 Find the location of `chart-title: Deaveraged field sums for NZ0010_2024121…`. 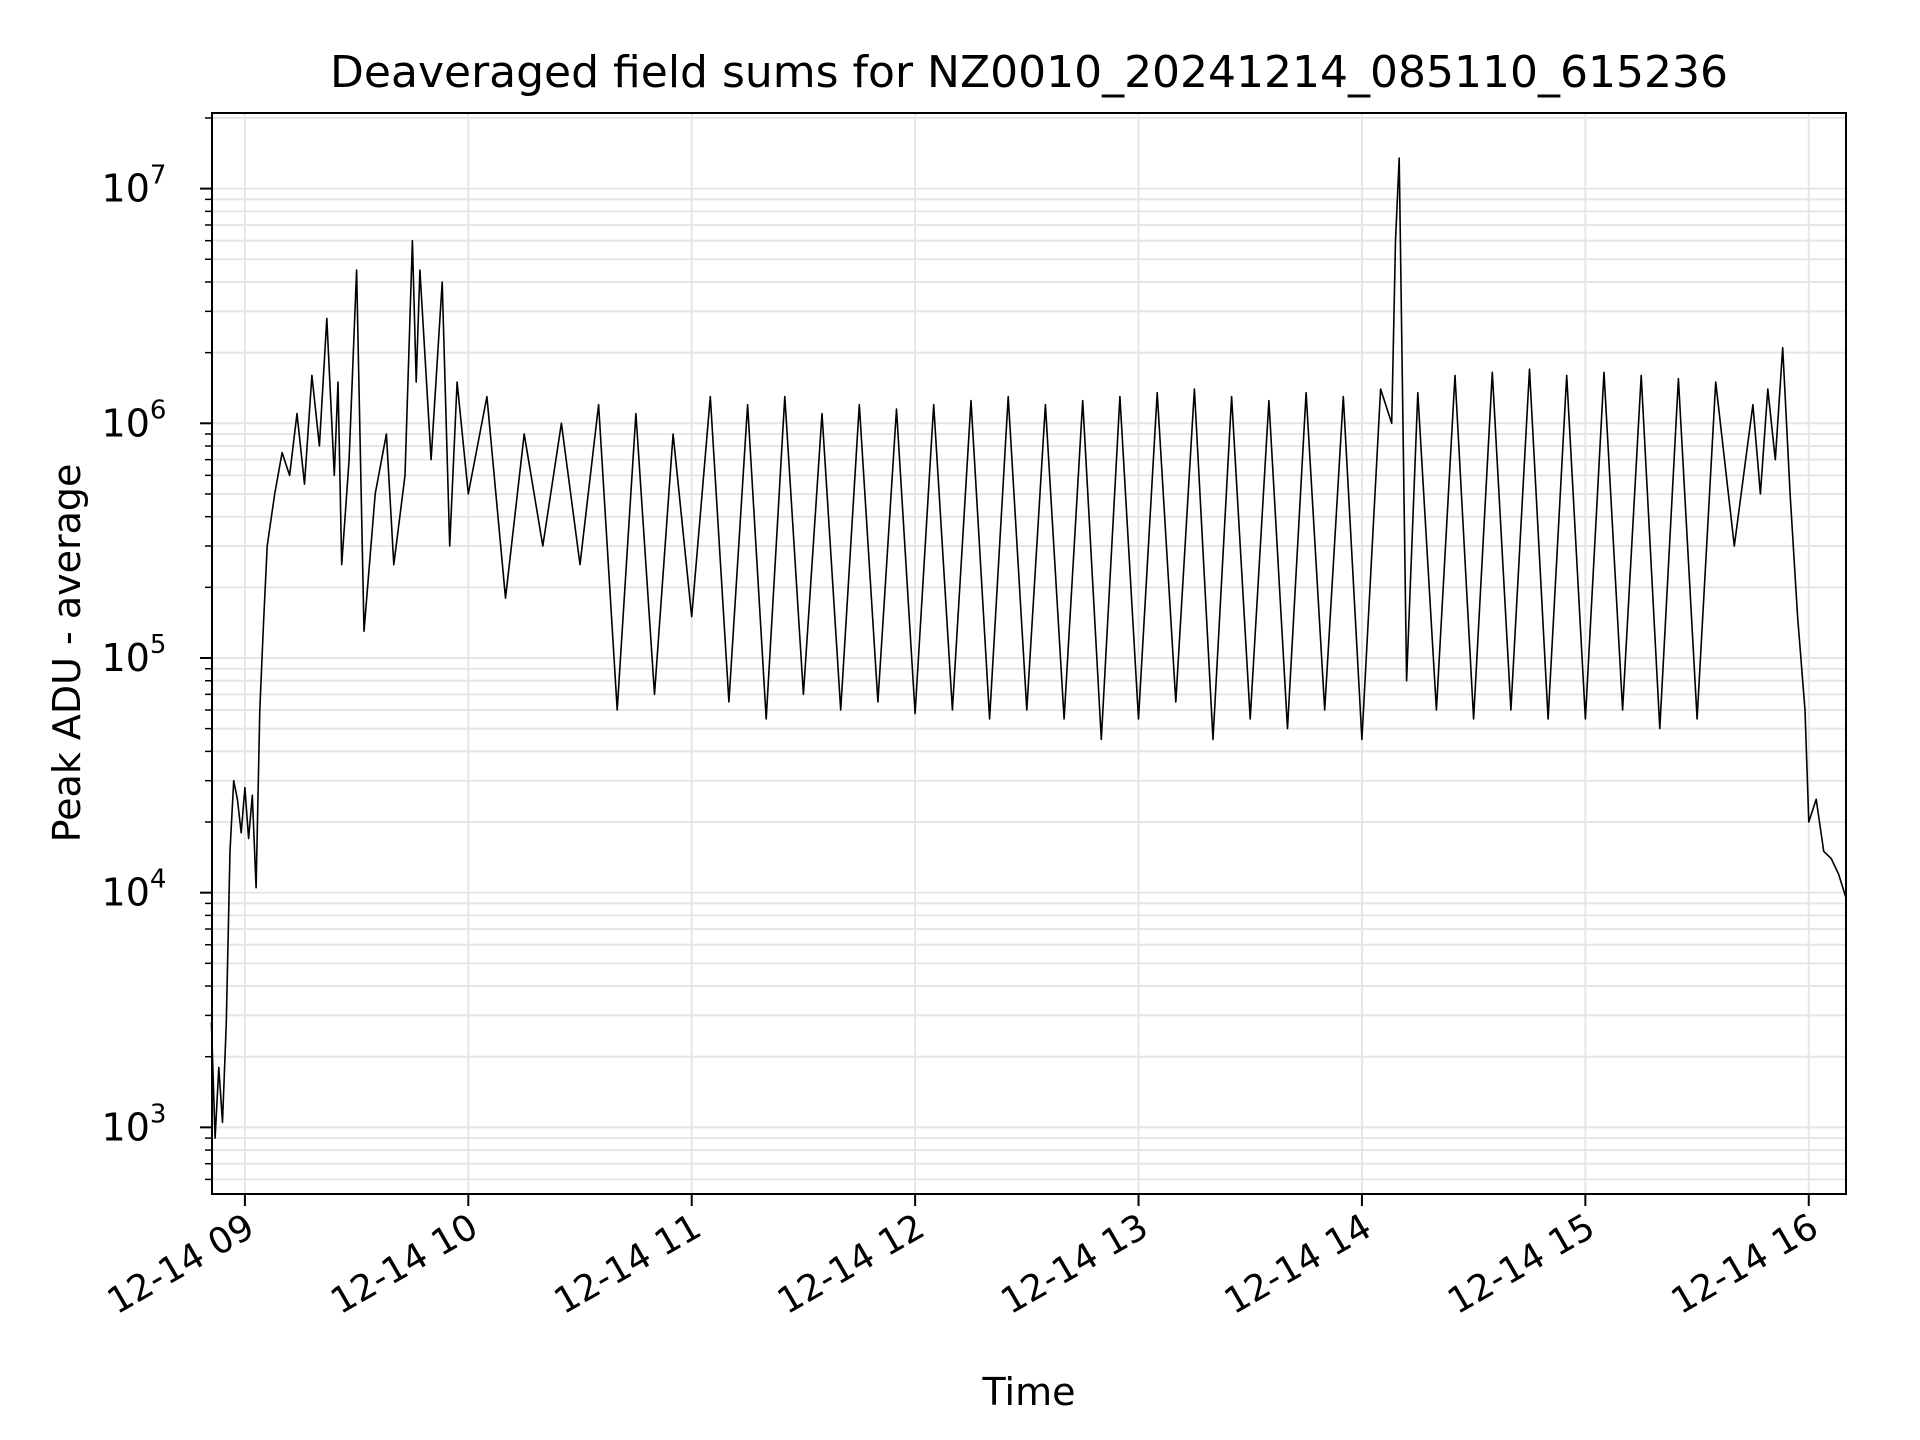

chart-title: Deaveraged field sums for NZ0010_2024121… is located at coordinates (1029, 72).